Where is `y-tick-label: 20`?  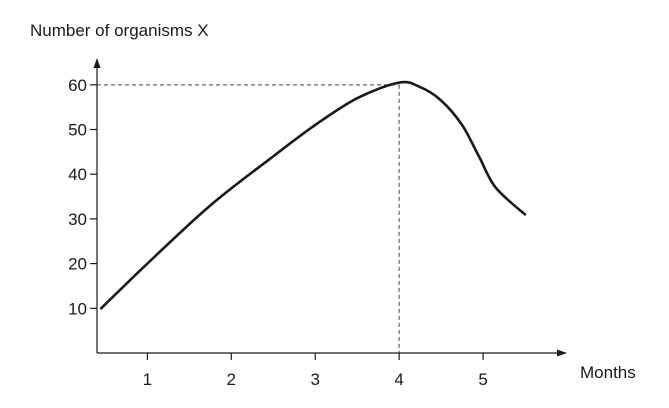
y-tick-label: 20 is located at coordinates (77, 264).